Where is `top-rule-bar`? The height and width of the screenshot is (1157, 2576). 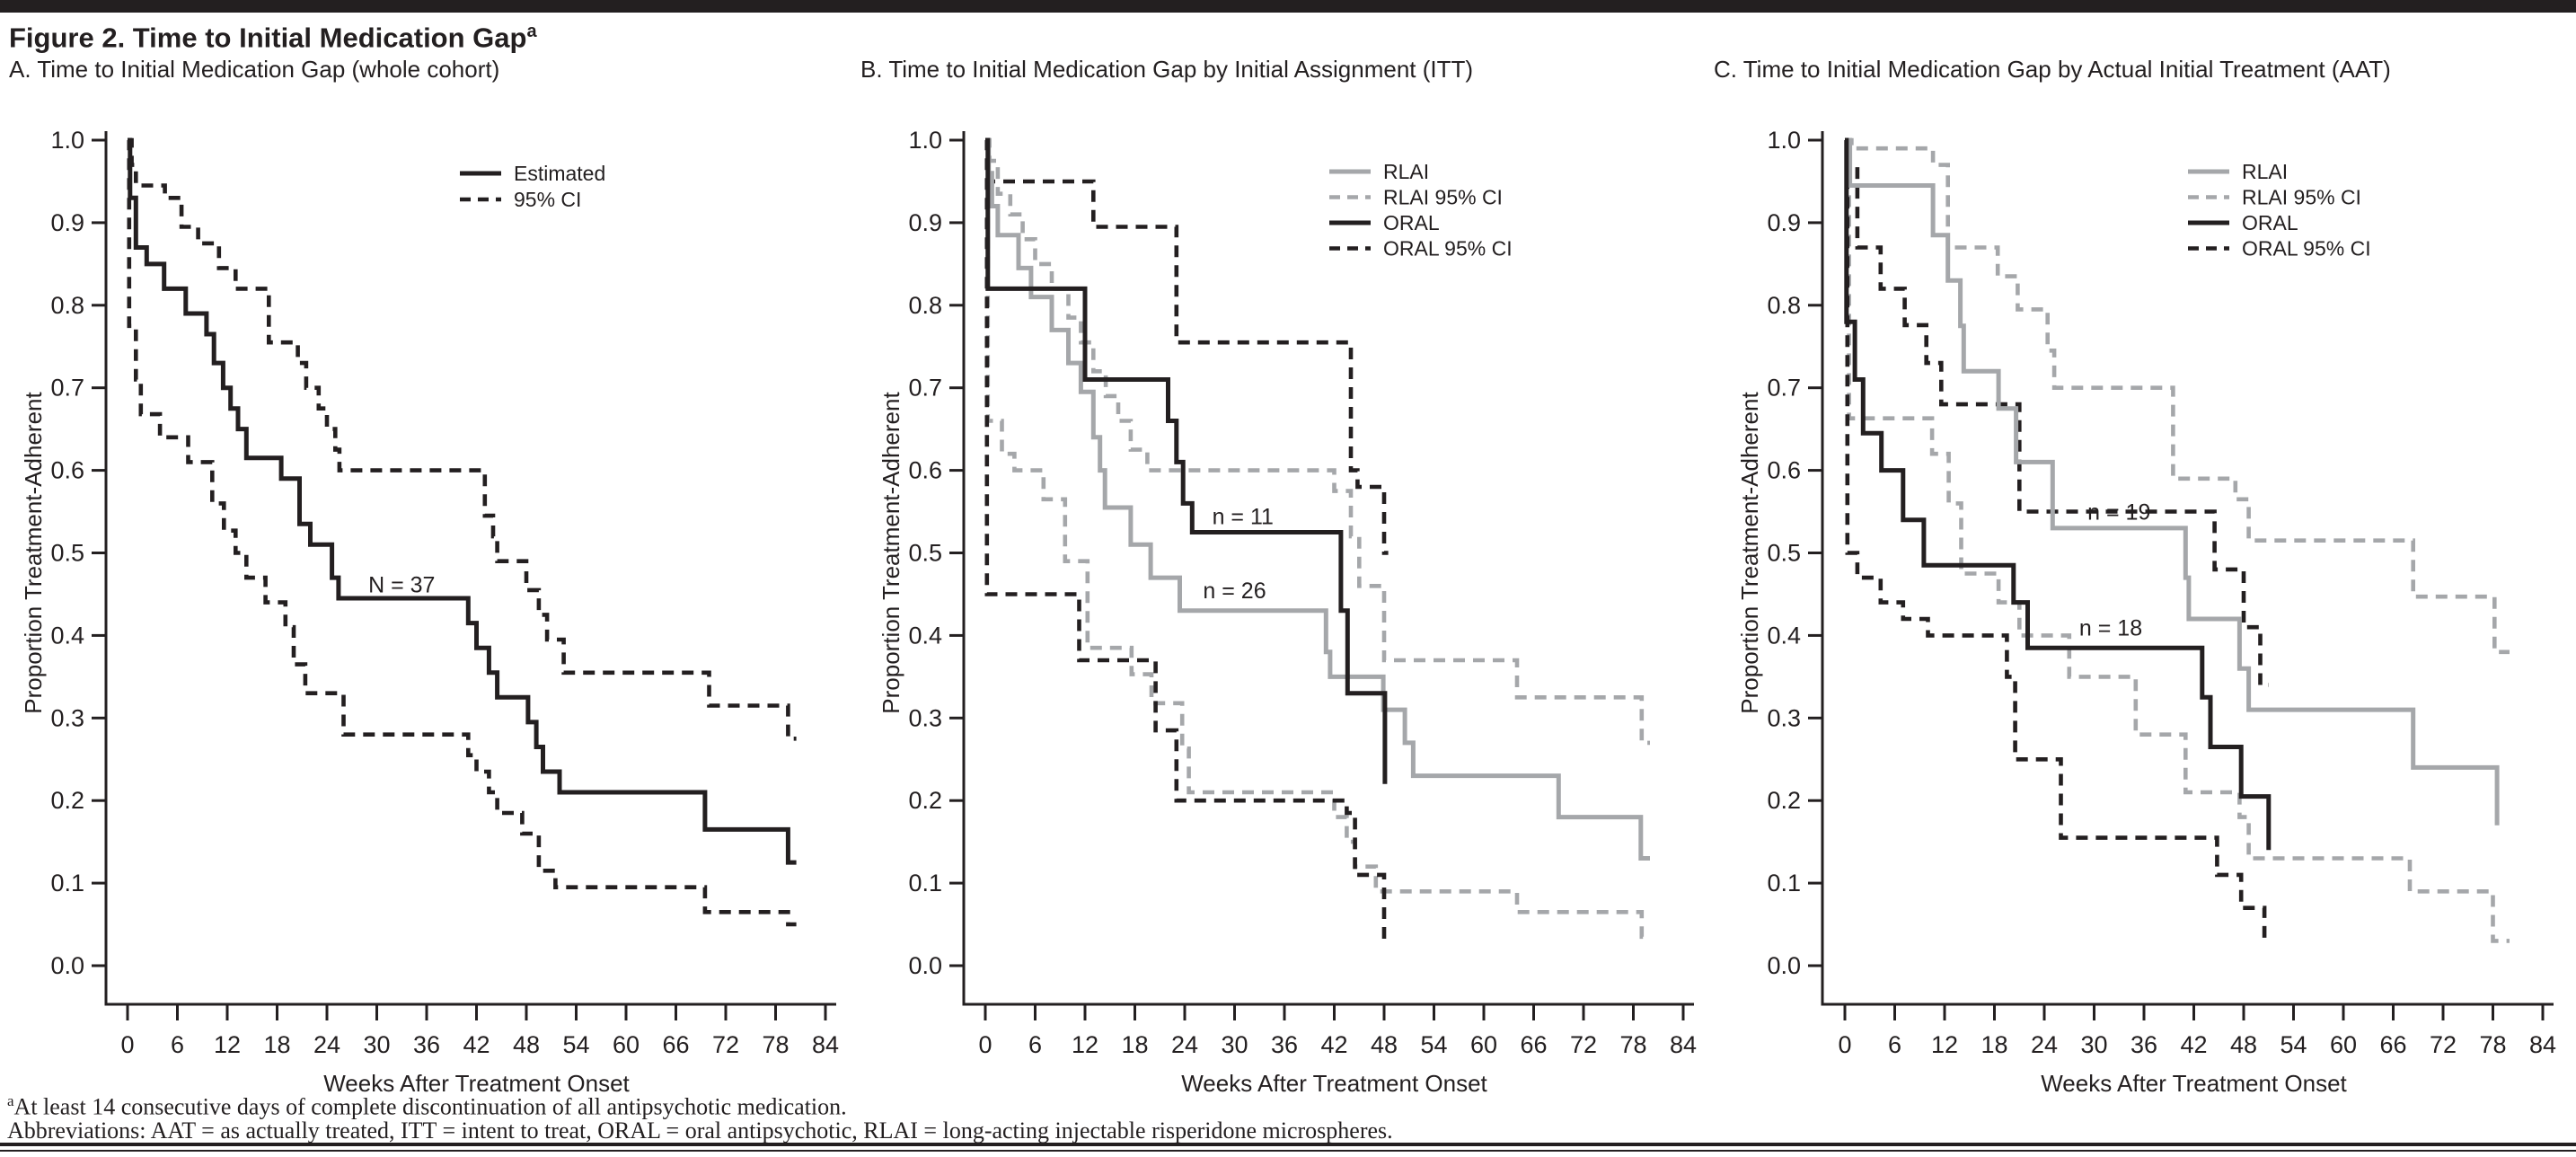 top-rule-bar is located at coordinates (1288, 6).